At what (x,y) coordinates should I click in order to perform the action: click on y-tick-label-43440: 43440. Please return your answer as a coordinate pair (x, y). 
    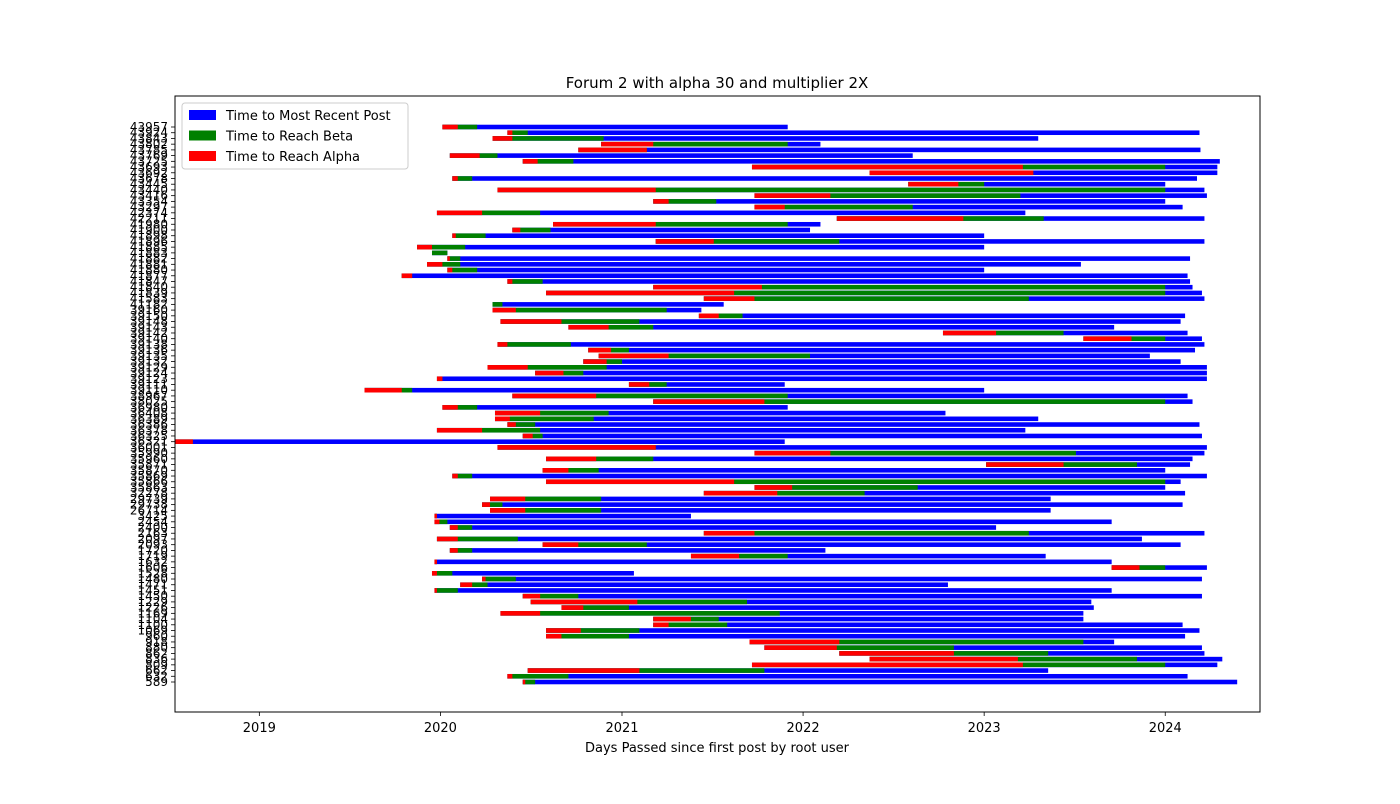
    Looking at the image, I should click on (149, 190).